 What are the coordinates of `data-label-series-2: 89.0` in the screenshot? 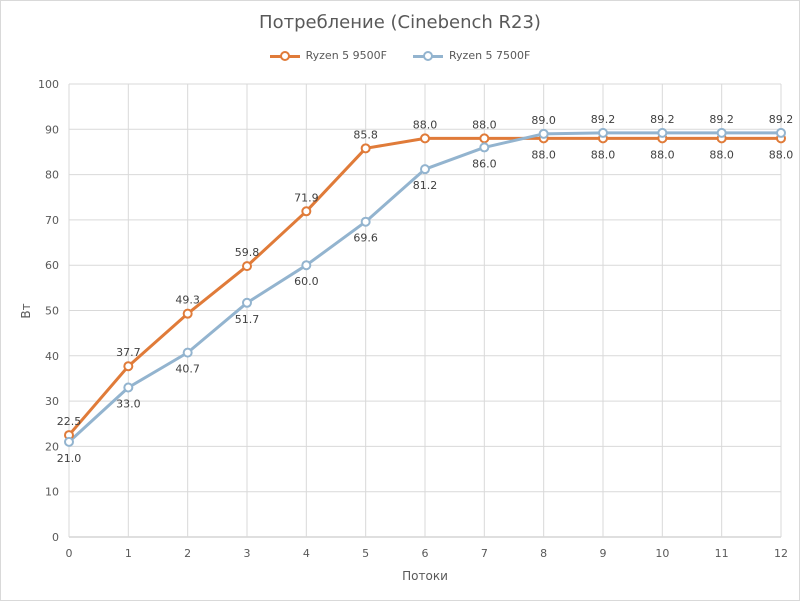 It's located at (543, 120).